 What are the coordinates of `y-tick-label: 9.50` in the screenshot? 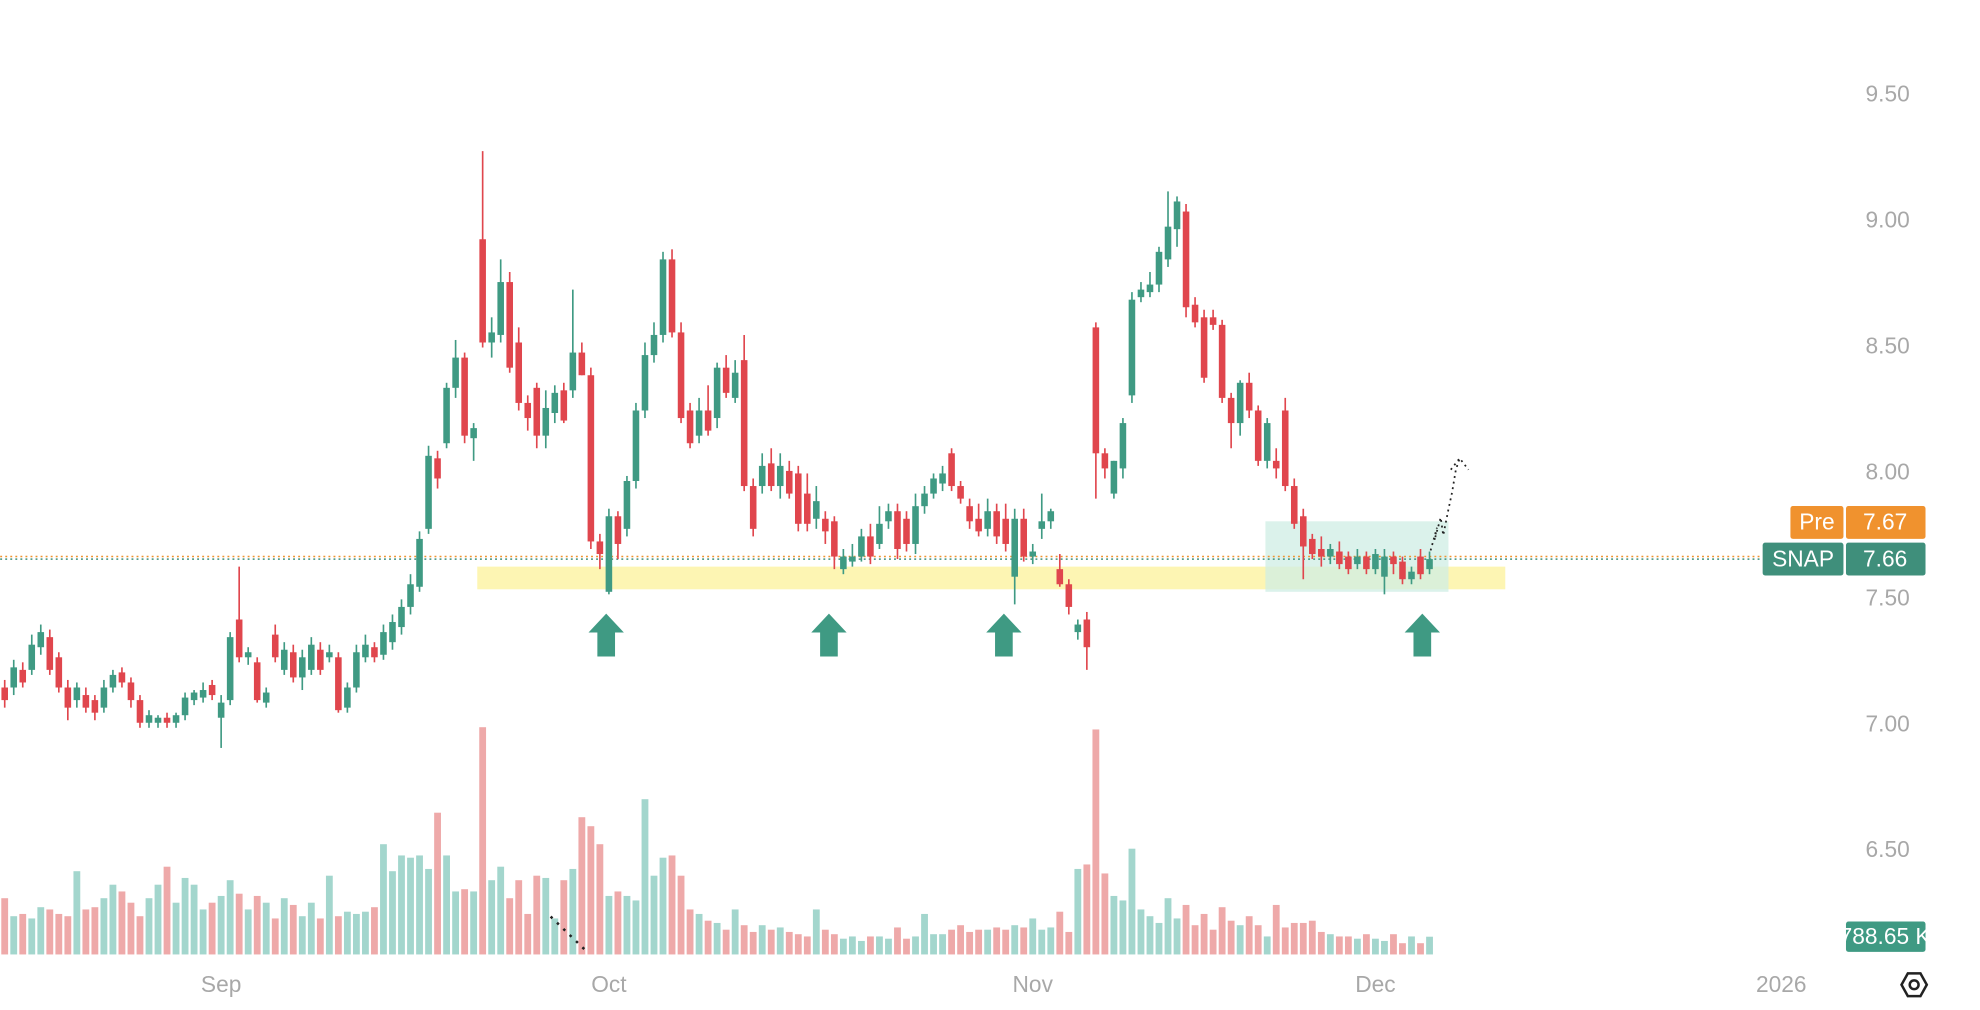 It's located at (1888, 94).